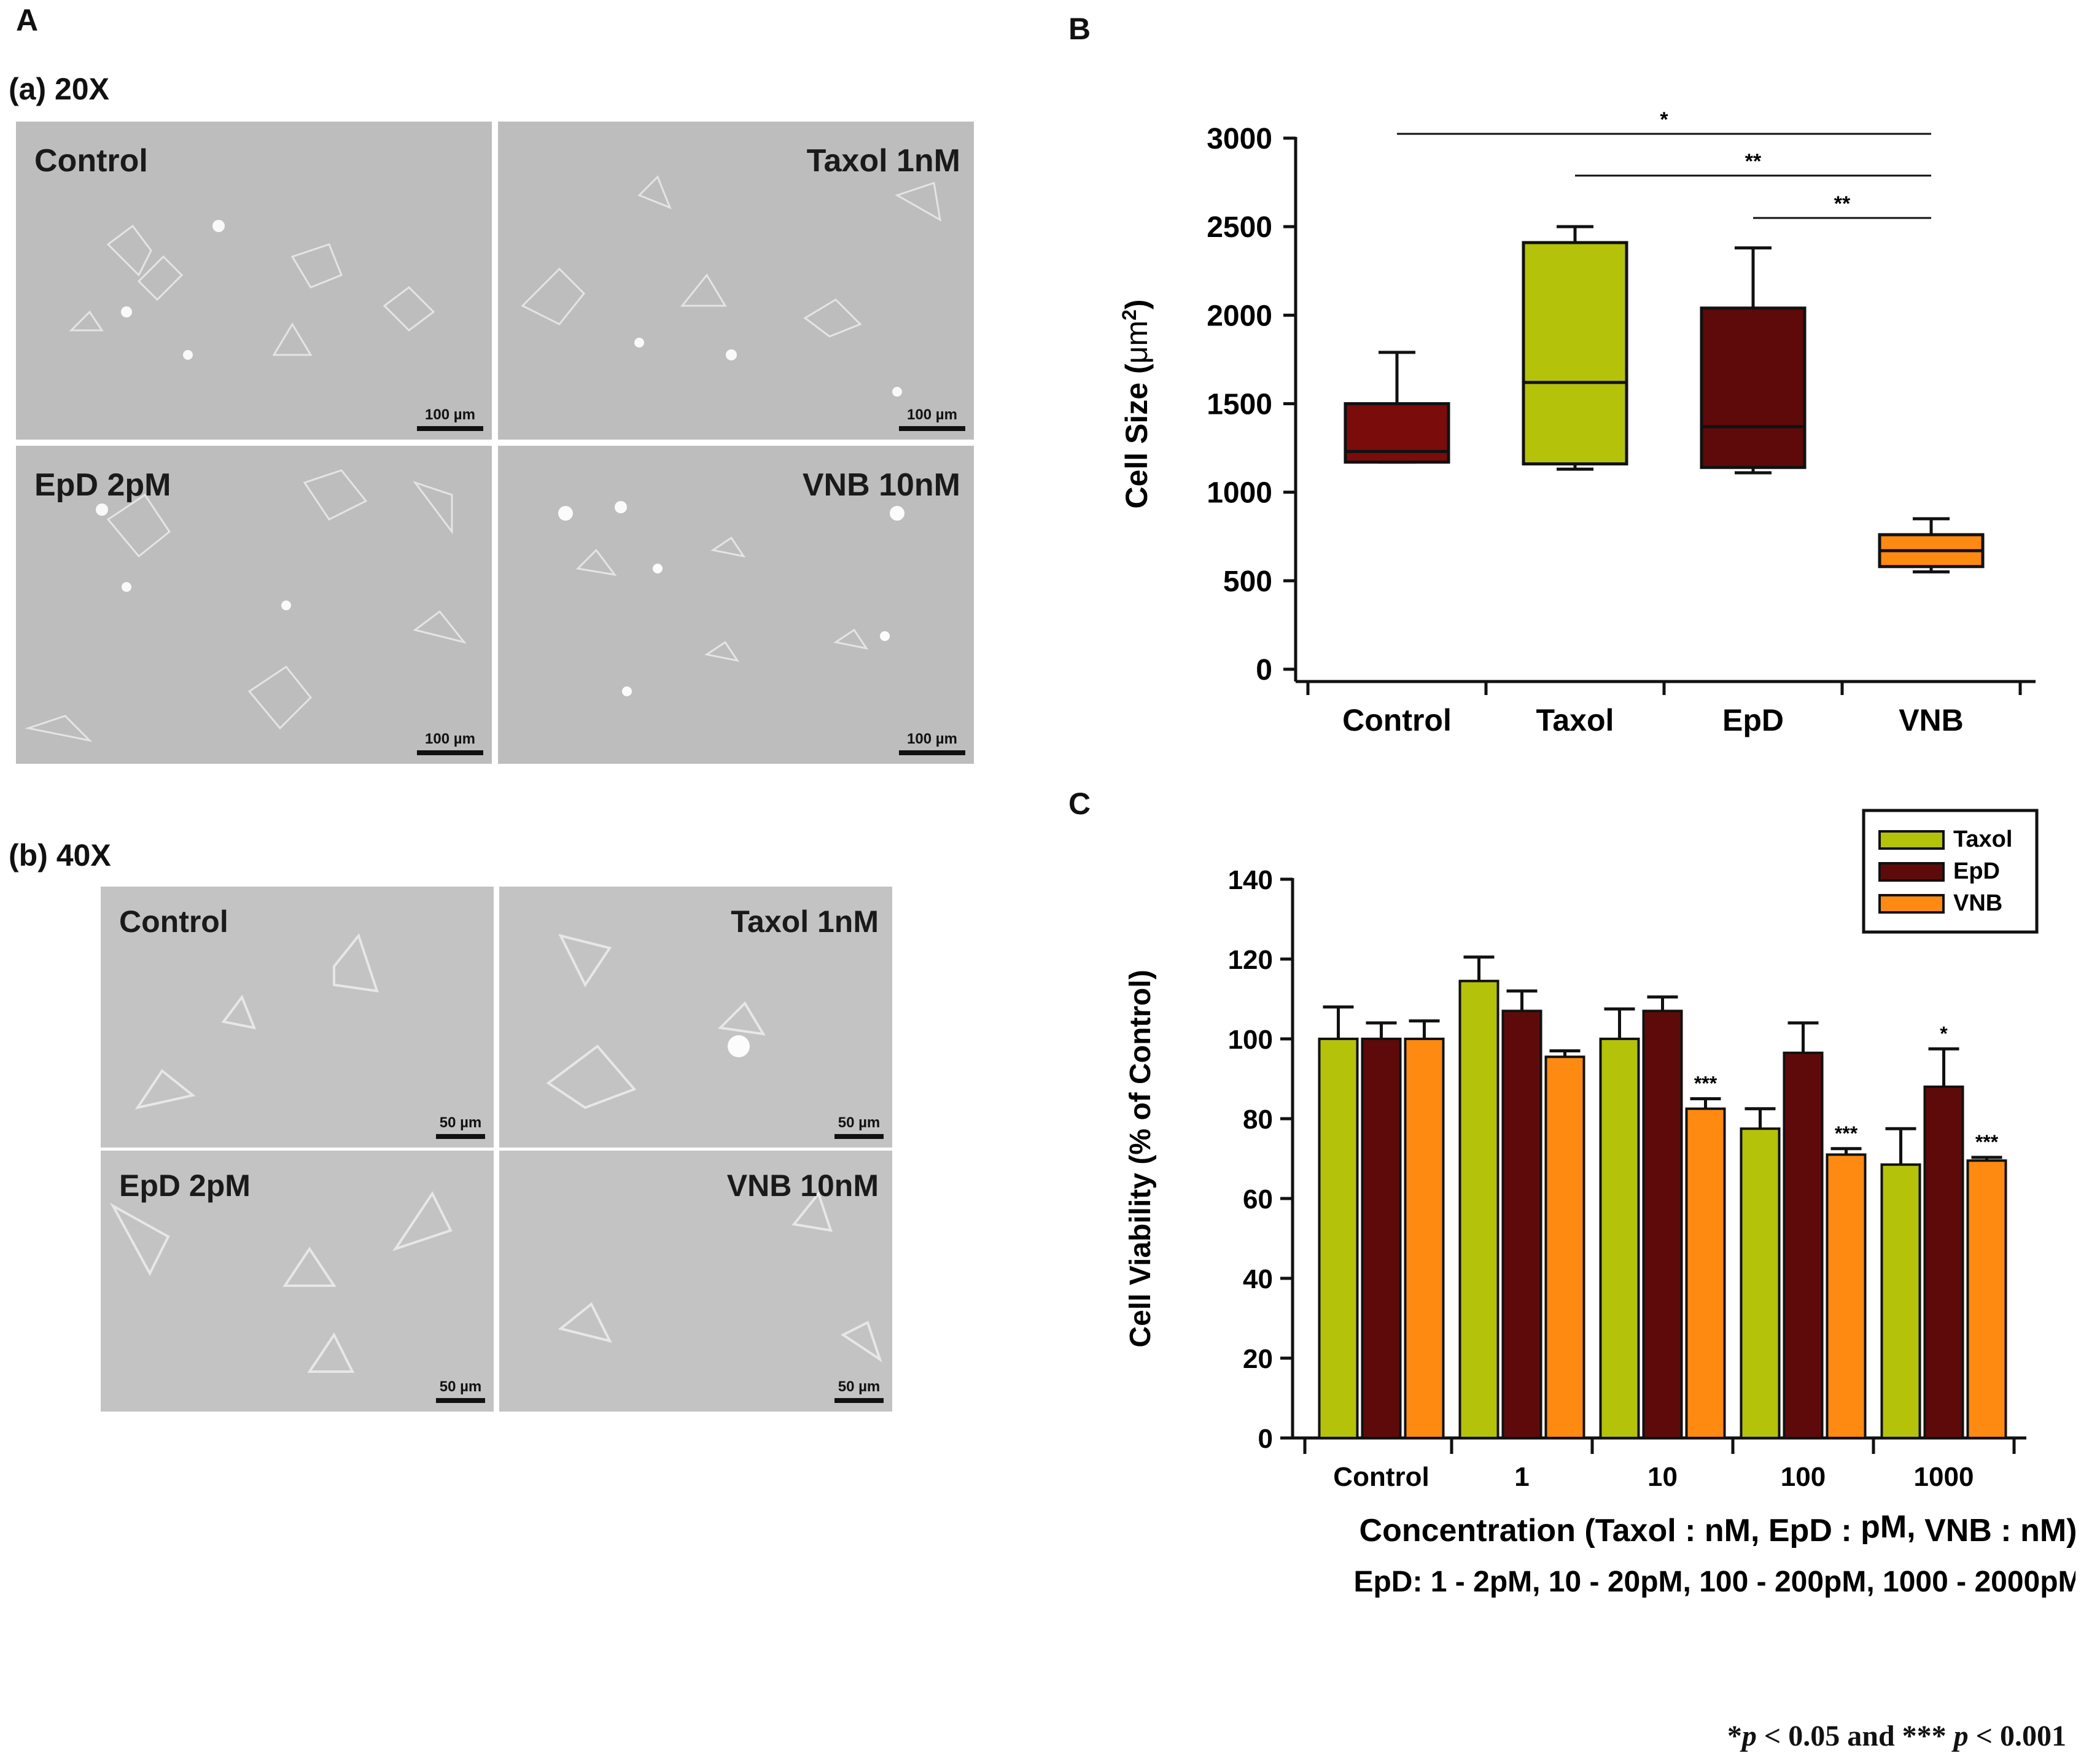  I want to click on box-taxol, so click(1575, 353).